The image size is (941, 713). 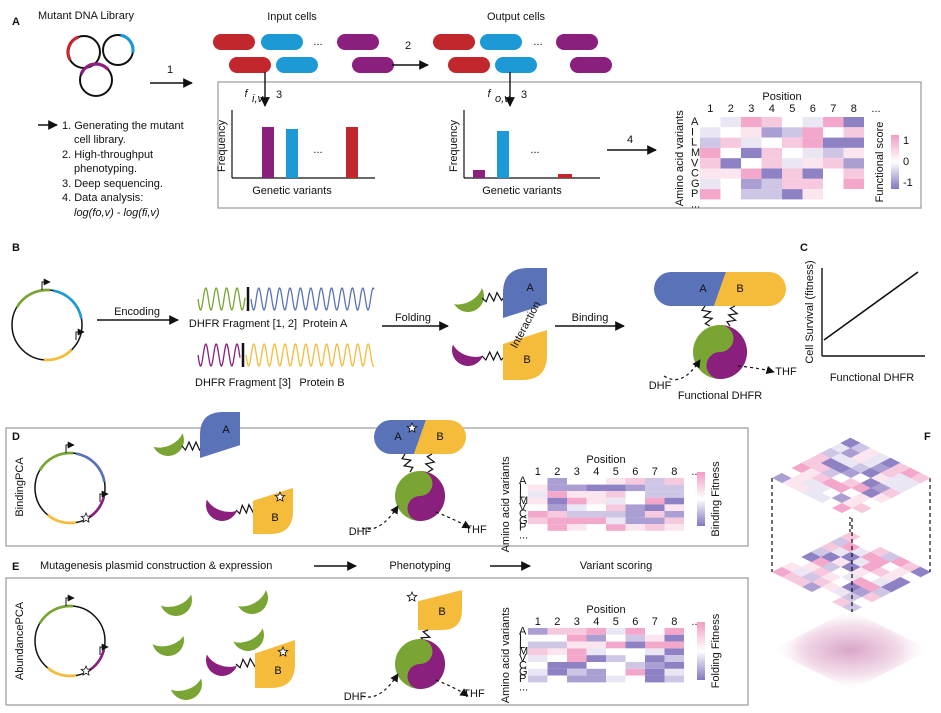 I want to click on column-label: 2, so click(x=731, y=109).